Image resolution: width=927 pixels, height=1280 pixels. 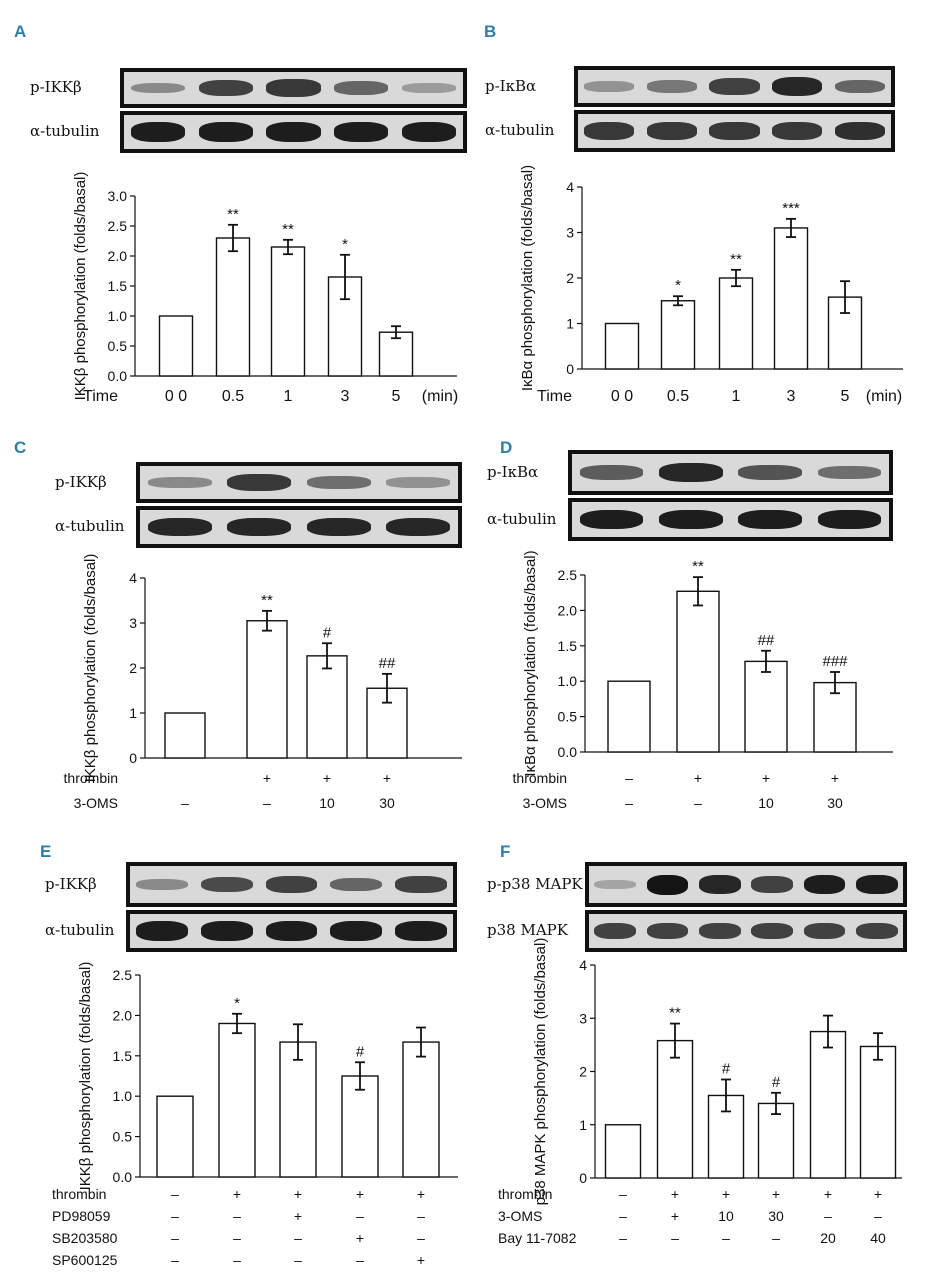 I want to click on x-tick-label: 3, so click(x=791, y=396).